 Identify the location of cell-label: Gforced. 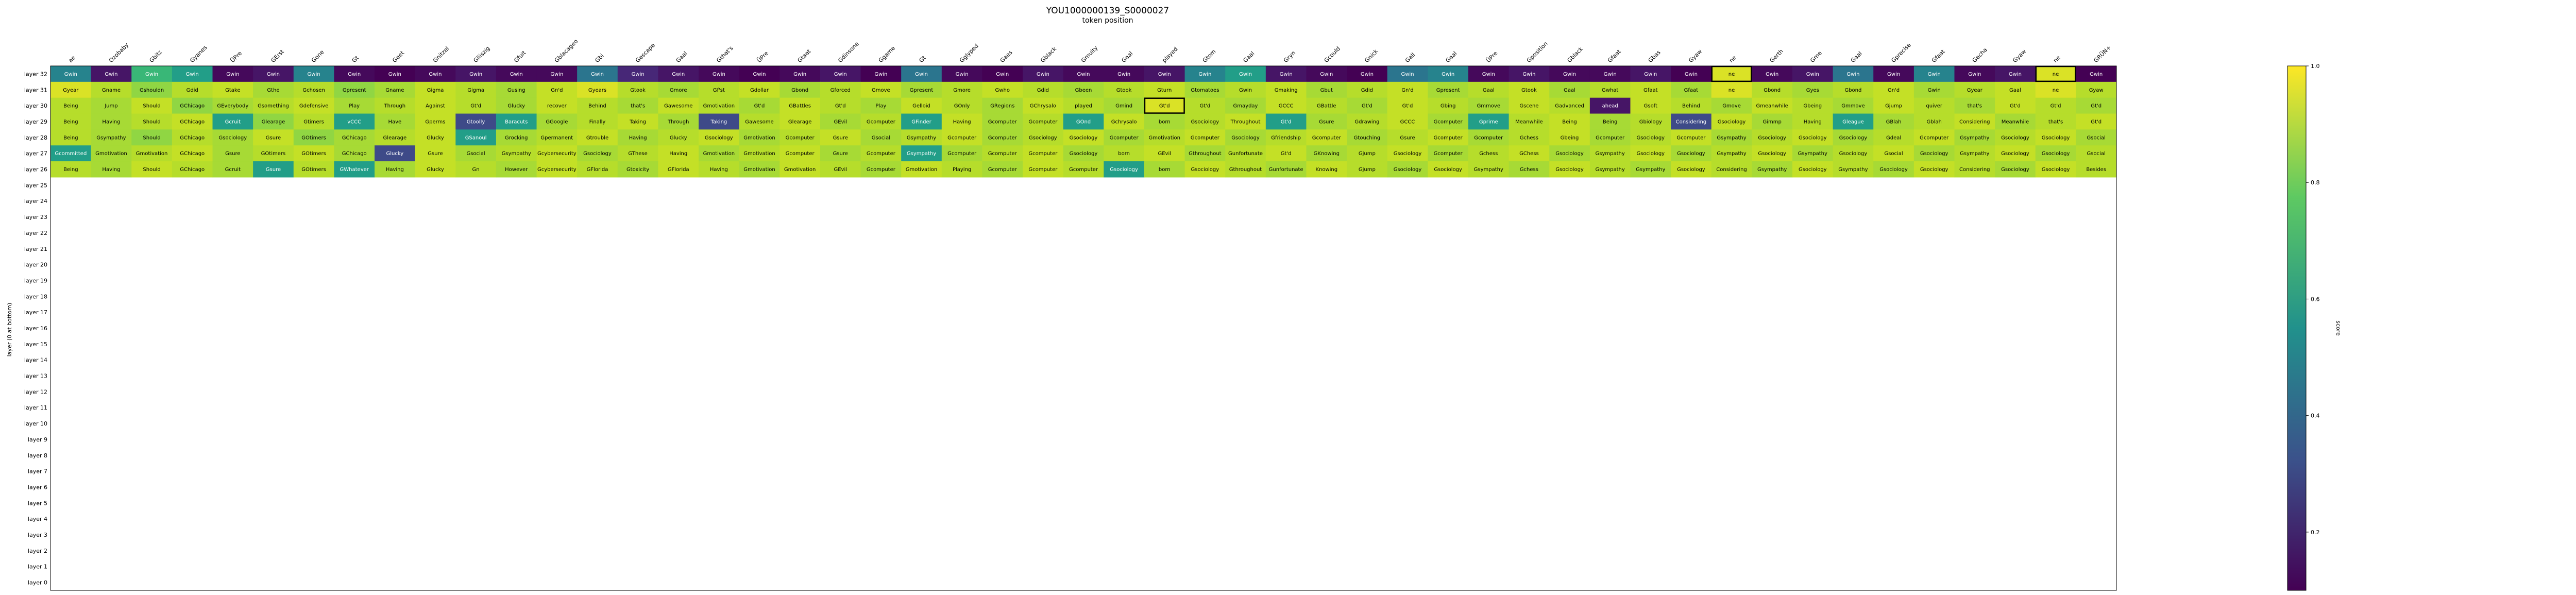
(841, 90).